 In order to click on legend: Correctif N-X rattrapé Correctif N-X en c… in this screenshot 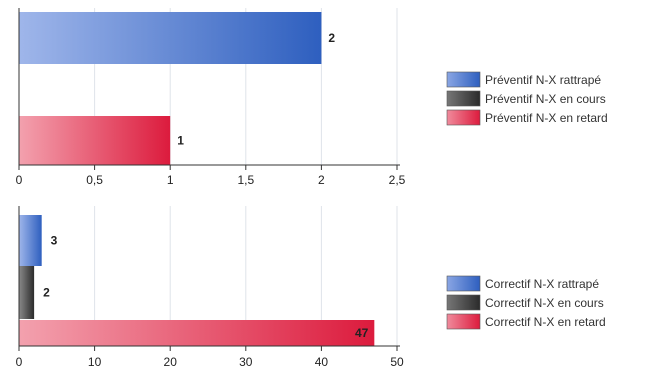, I will do `click(526, 302)`.